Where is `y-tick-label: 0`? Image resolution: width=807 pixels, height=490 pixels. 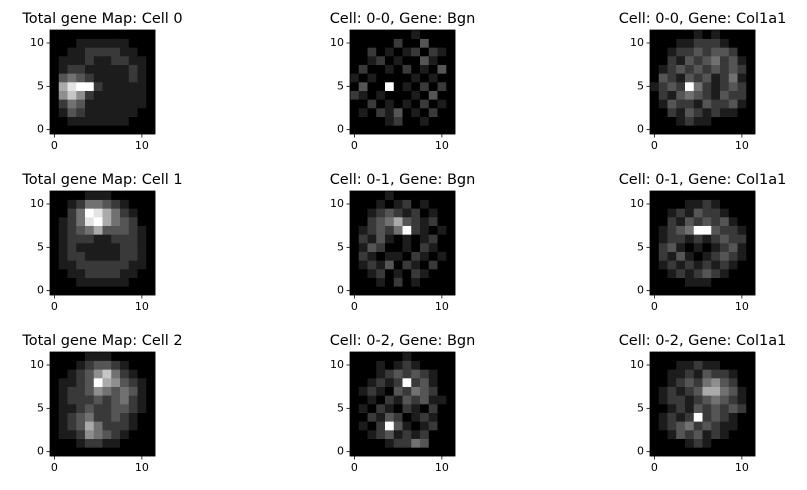 y-tick-label: 0 is located at coordinates (340, 290).